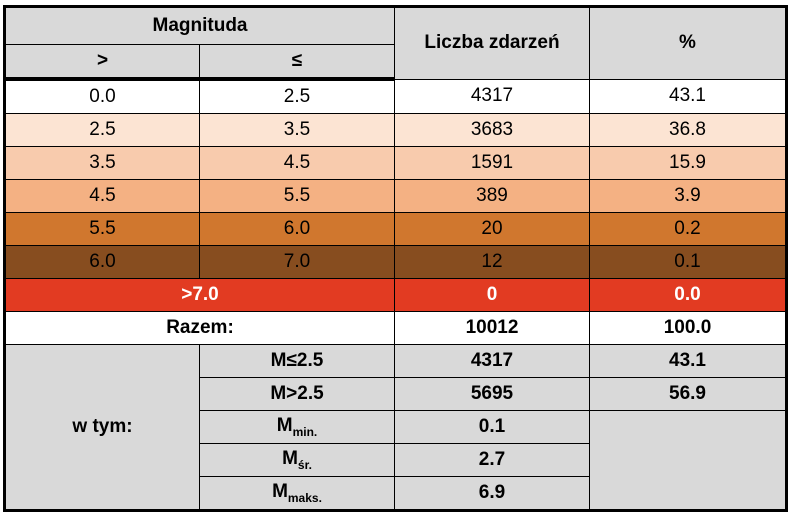 The height and width of the screenshot is (526, 789). I want to click on total-cell: 10012, so click(492, 328).